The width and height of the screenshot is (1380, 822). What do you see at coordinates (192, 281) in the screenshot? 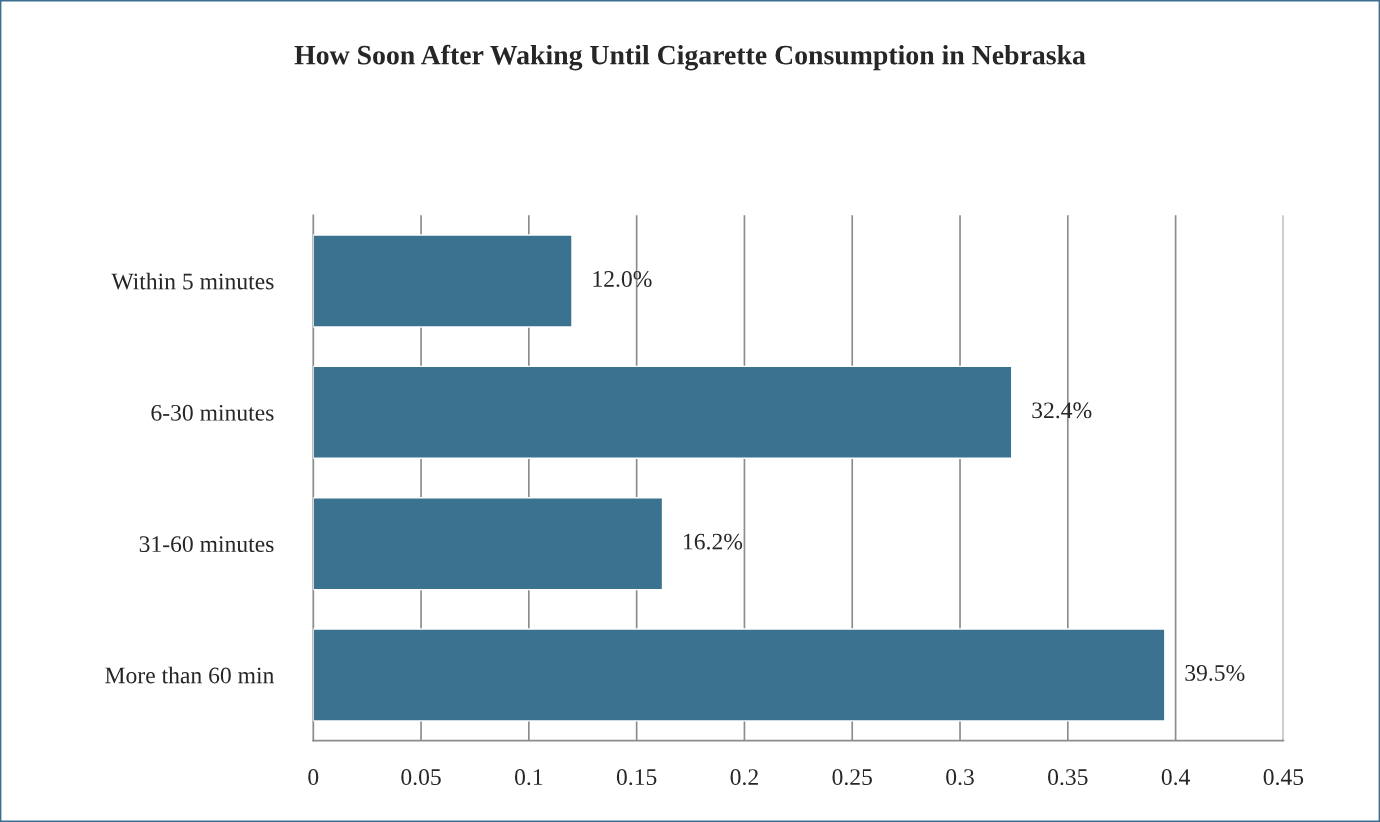
I see `y-tick-label: Within 5 minutes` at bounding box center [192, 281].